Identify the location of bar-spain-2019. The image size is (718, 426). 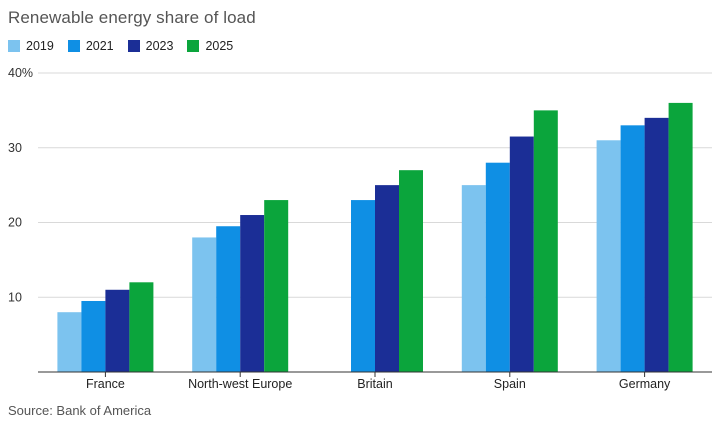
(473, 278).